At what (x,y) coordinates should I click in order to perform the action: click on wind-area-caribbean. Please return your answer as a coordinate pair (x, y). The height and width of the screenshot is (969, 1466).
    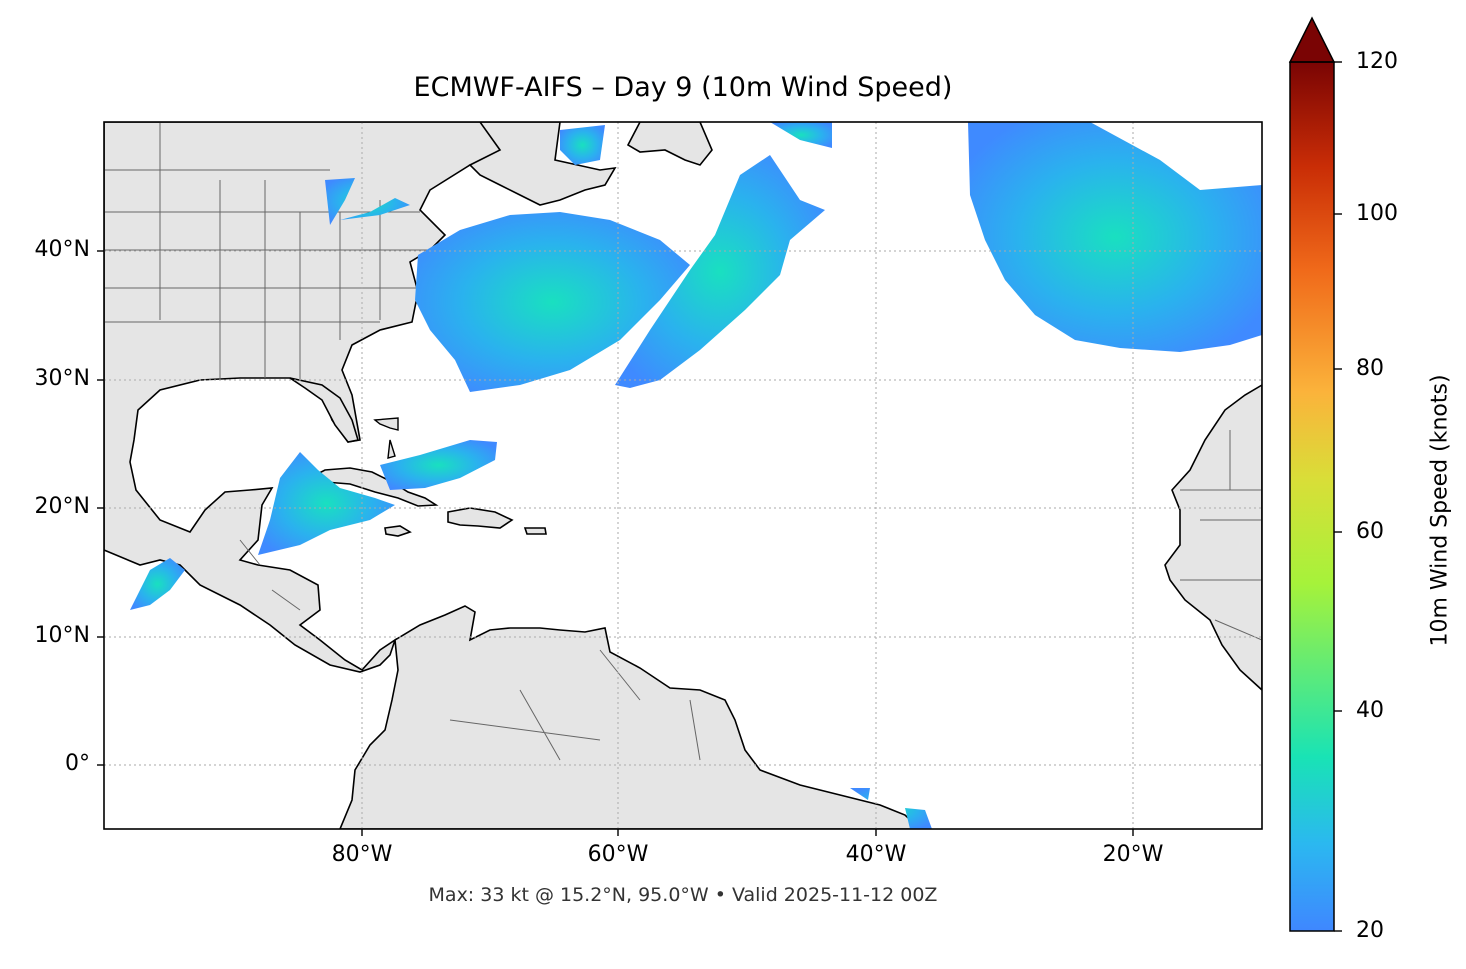
    Looking at the image, I should click on (326, 503).